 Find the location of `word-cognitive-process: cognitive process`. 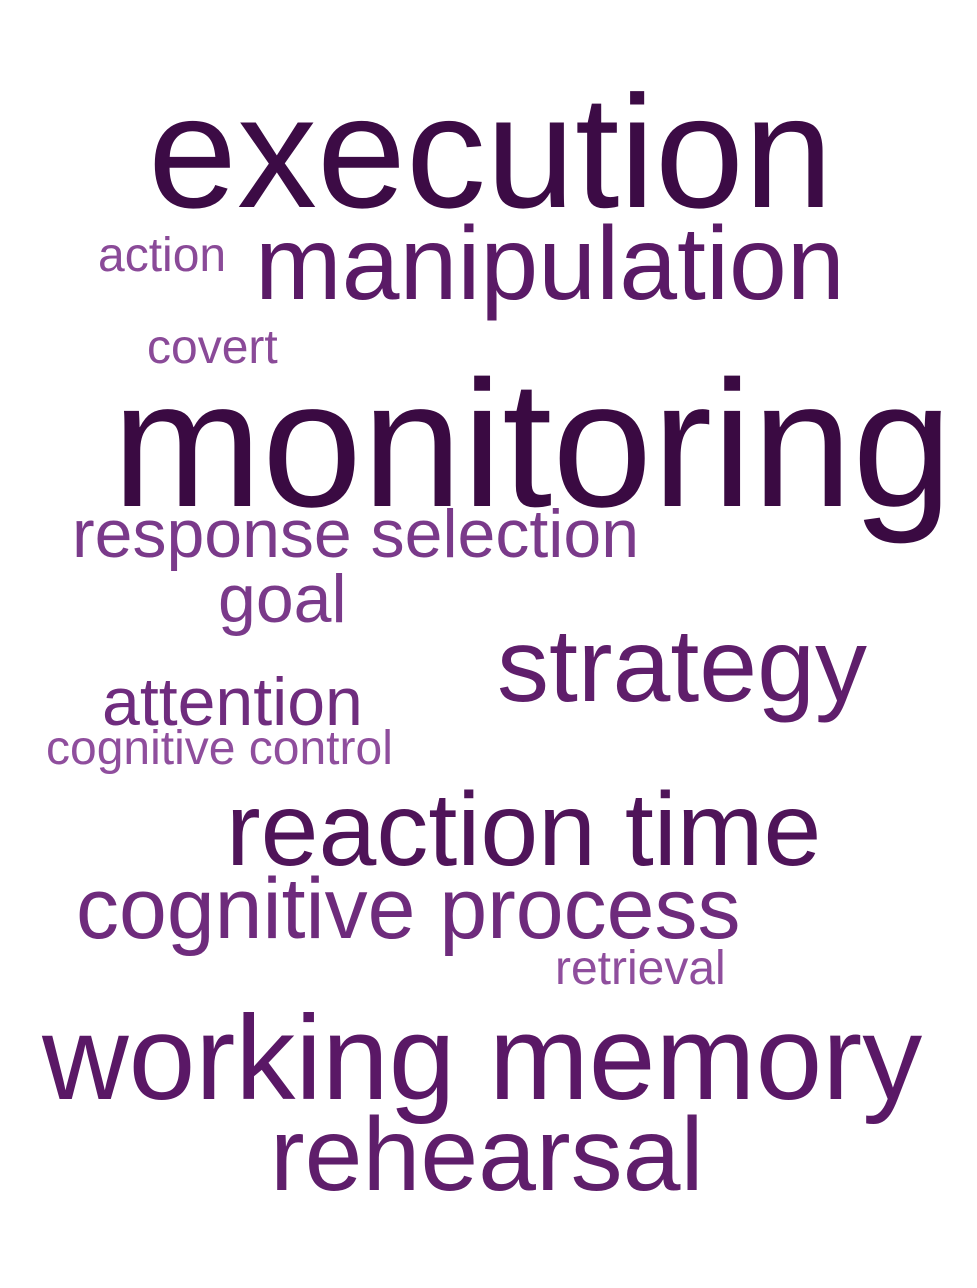

word-cognitive-process: cognitive process is located at coordinates (408, 909).